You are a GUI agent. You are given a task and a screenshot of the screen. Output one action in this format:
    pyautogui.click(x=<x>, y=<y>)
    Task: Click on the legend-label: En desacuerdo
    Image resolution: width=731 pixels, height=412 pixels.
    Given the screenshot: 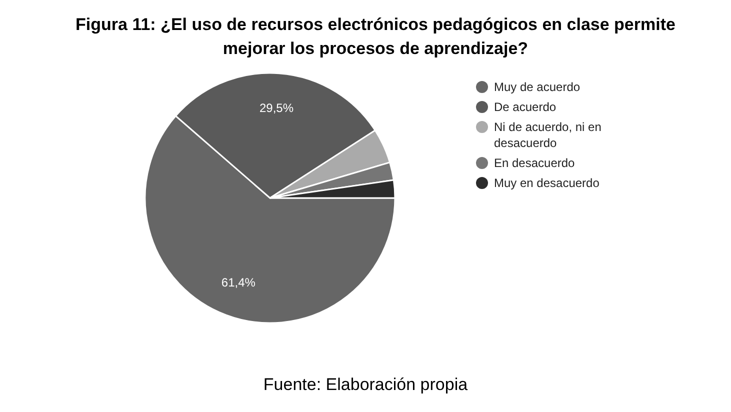 What is the action you would take?
    pyautogui.click(x=535, y=163)
    